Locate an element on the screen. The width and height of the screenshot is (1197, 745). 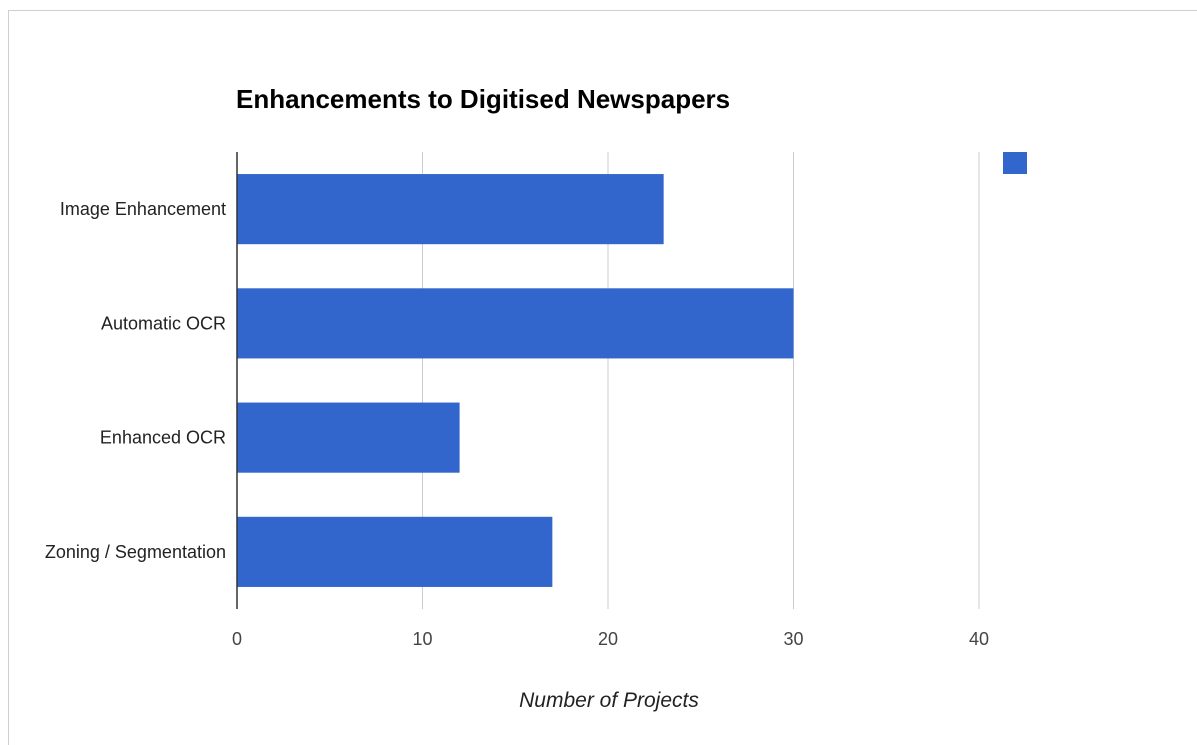
x-tick-label: 30 is located at coordinates (793, 639).